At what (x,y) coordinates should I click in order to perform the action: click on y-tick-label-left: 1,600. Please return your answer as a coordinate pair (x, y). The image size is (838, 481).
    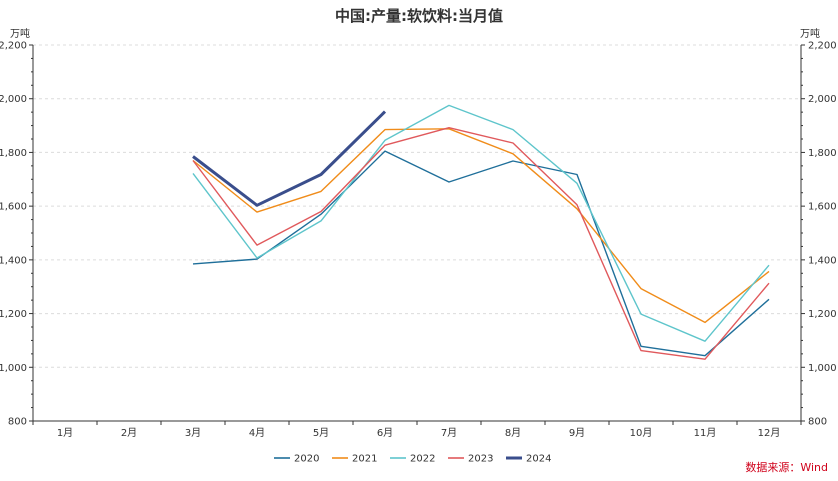
    Looking at the image, I should click on (13, 207).